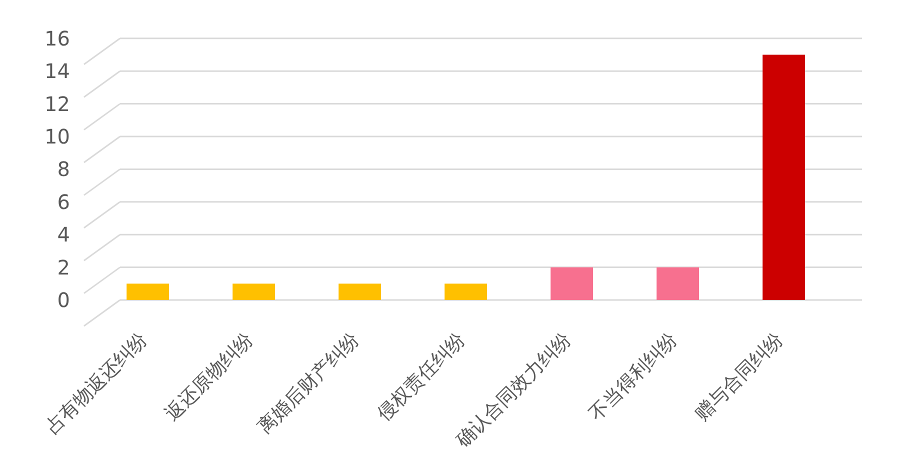 This screenshot has height=476, width=920. What do you see at coordinates (421, 376) in the screenshot?
I see `x-tick-label: 侵权责任纠纷` at bounding box center [421, 376].